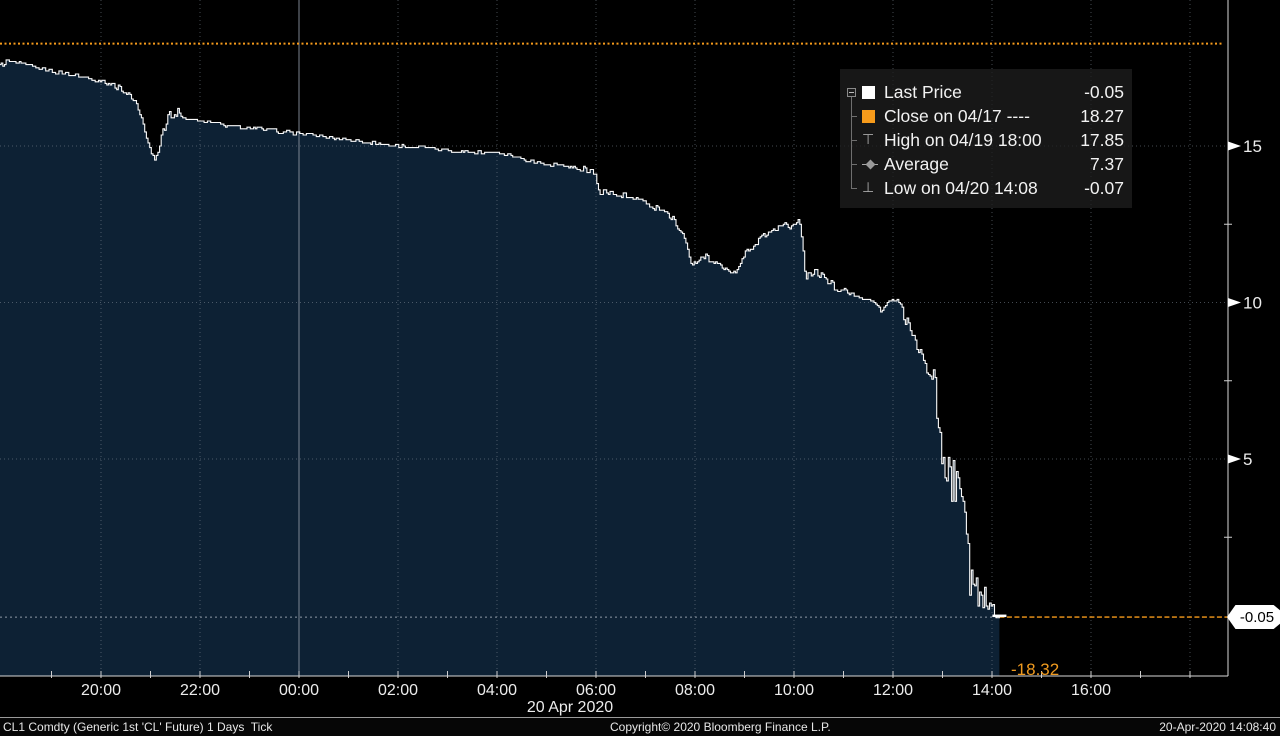 This screenshot has height=736, width=1280. What do you see at coordinates (1102, 139) in the screenshot?
I see `legend-value: 17.85` at bounding box center [1102, 139].